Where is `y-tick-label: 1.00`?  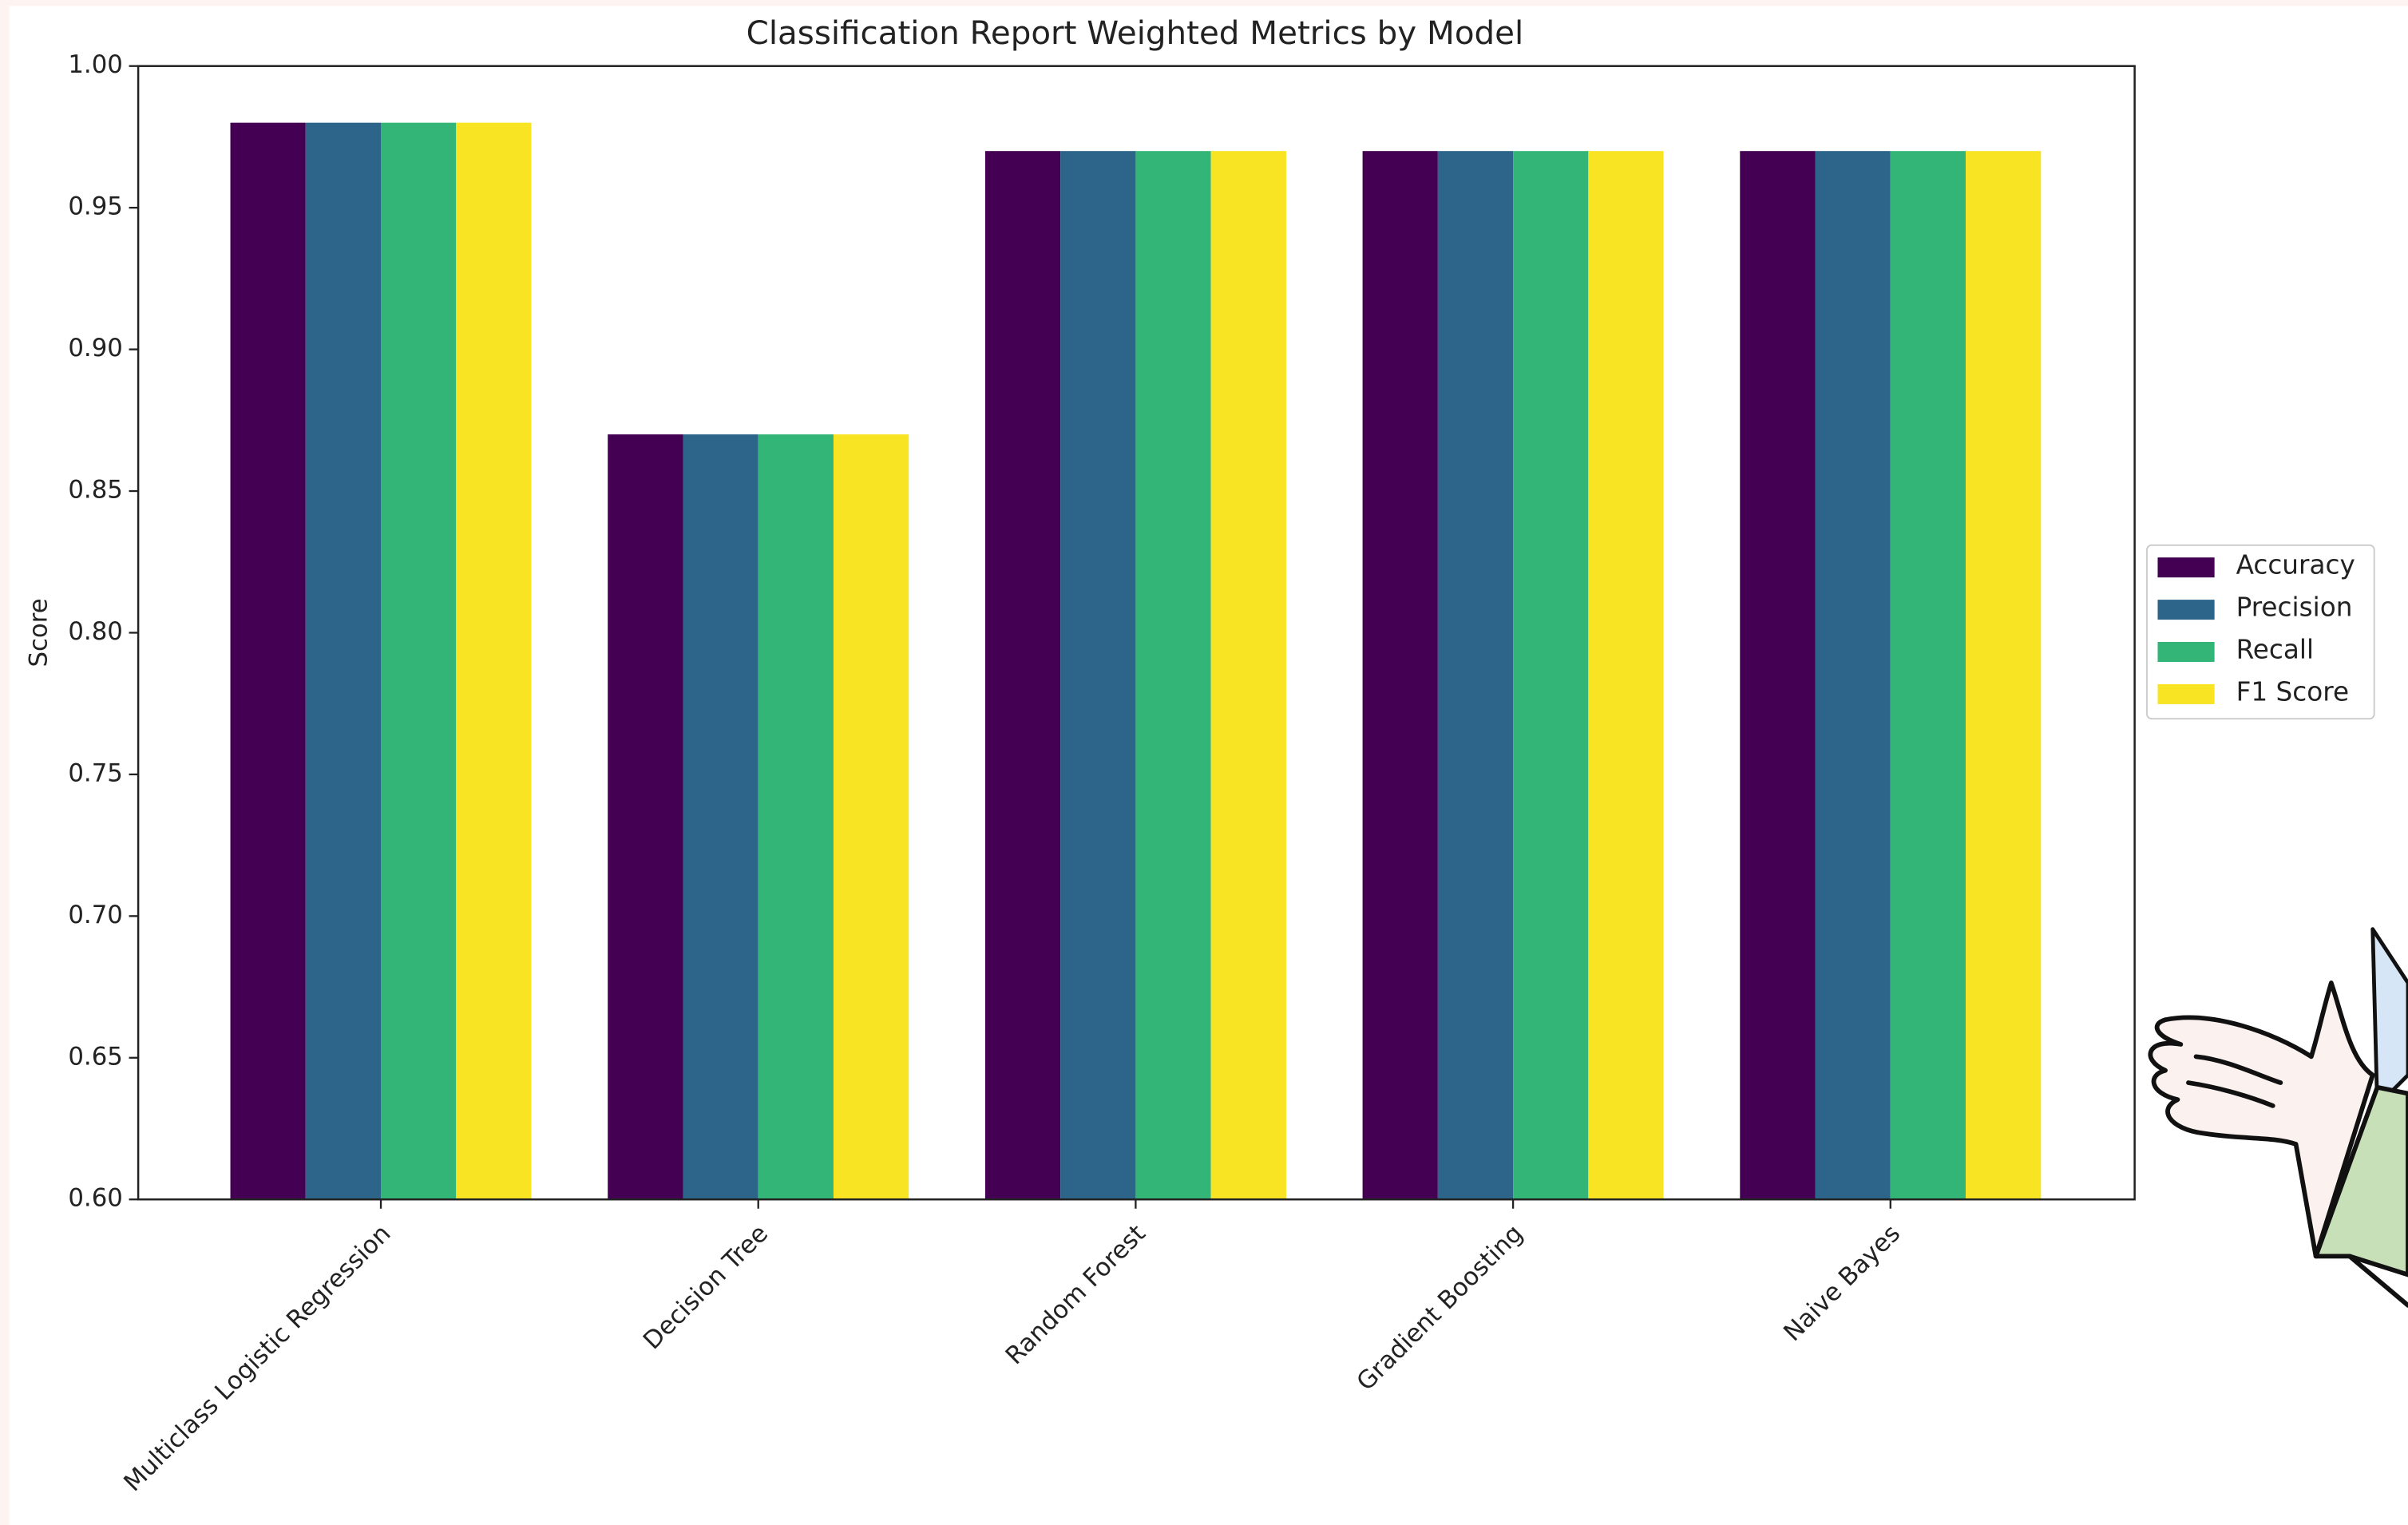 y-tick-label: 1.00 is located at coordinates (95, 64).